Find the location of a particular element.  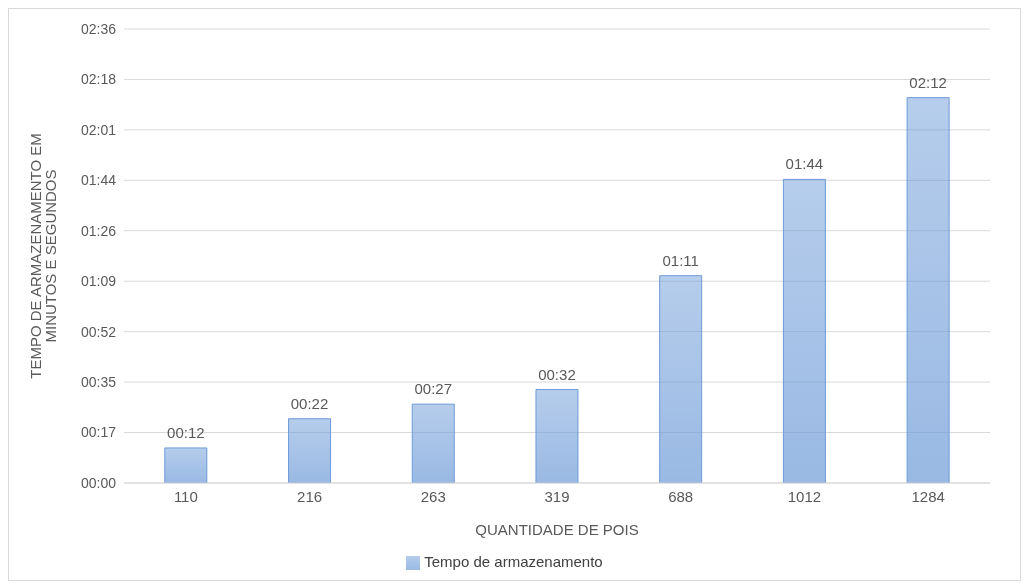

data-label: 00:32 is located at coordinates (557, 374).